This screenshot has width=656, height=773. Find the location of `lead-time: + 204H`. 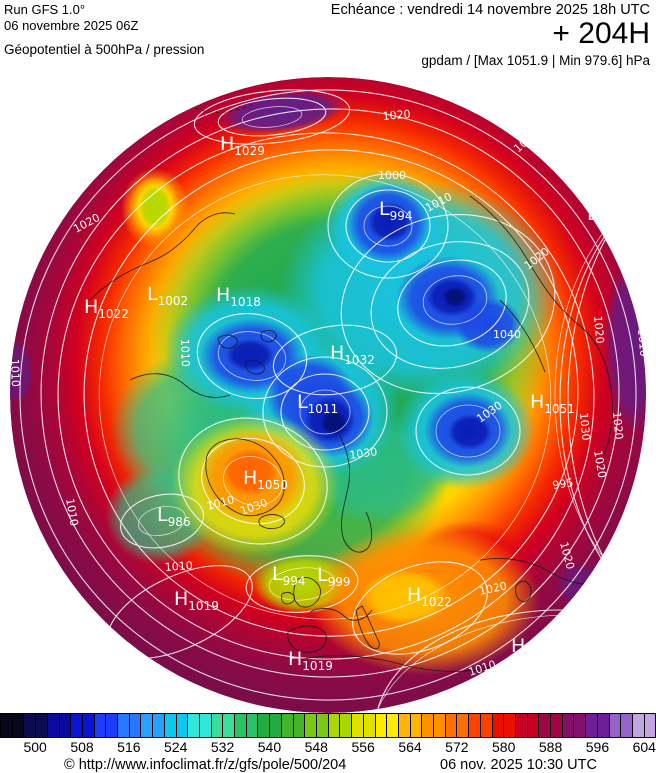

lead-time: + 204H is located at coordinates (601, 33).